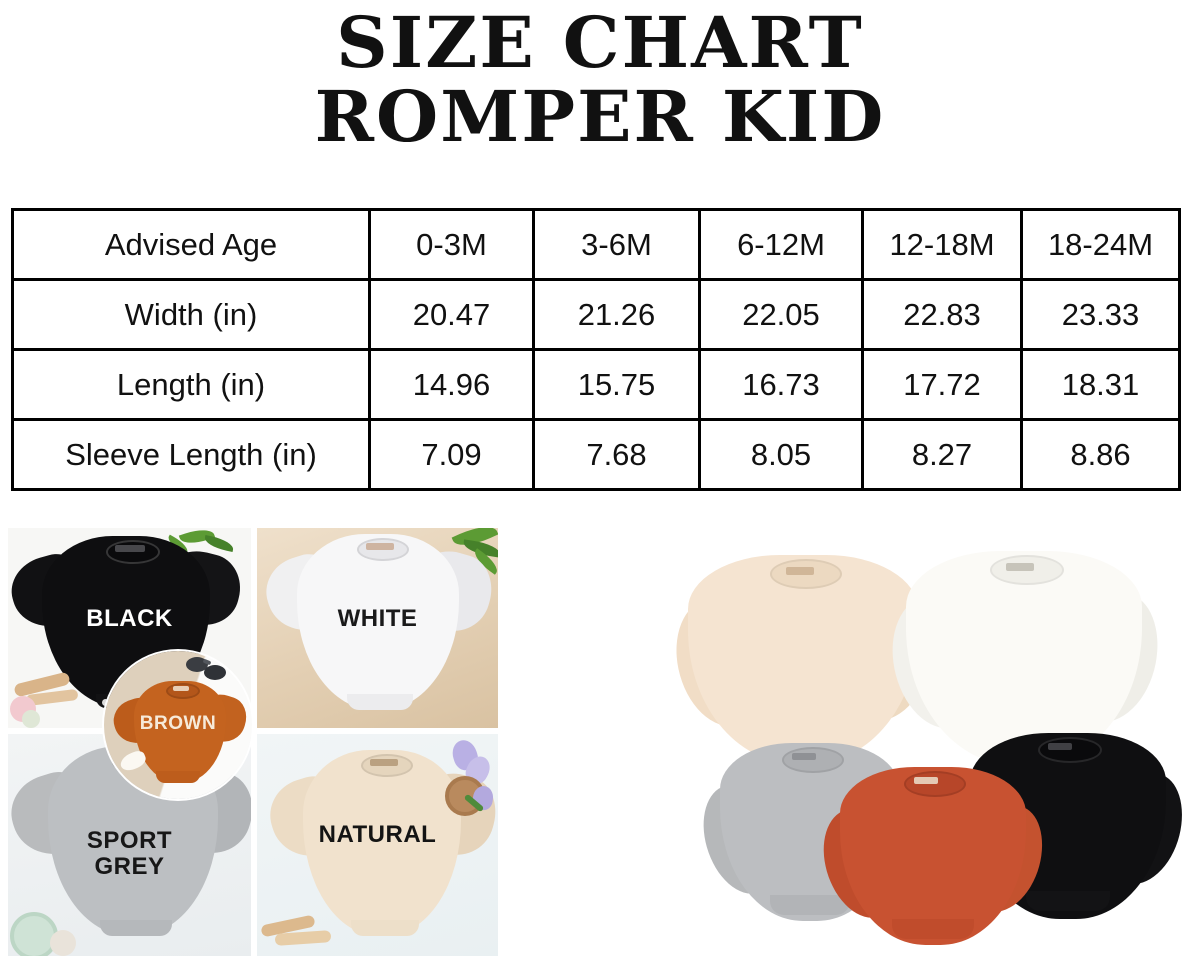 The height and width of the screenshot is (960, 1200). I want to click on cell-length-3-6m: 15.75, so click(616, 384).